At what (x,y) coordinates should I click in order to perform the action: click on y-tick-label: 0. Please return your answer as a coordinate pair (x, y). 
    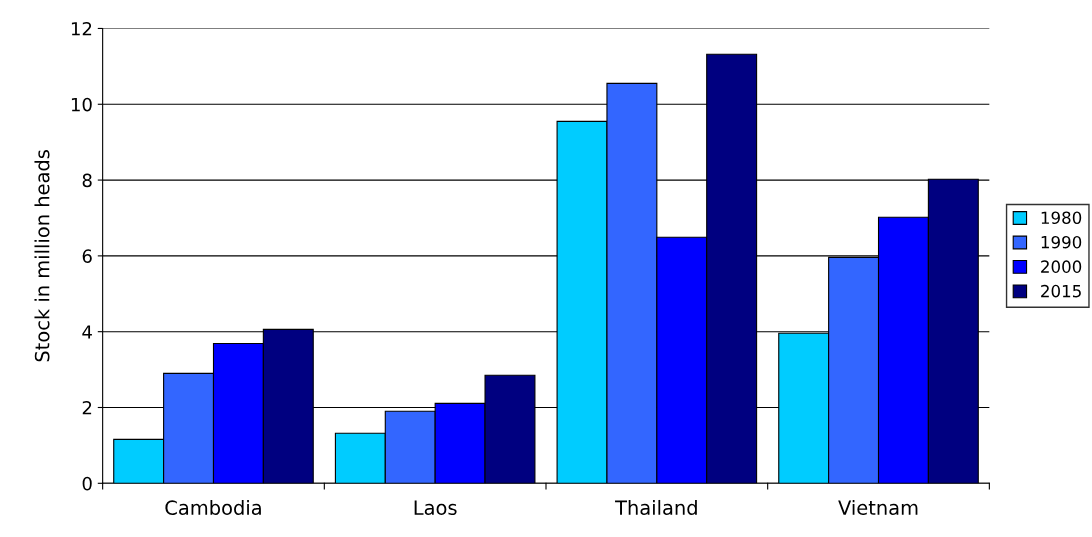
    Looking at the image, I should click on (87, 483).